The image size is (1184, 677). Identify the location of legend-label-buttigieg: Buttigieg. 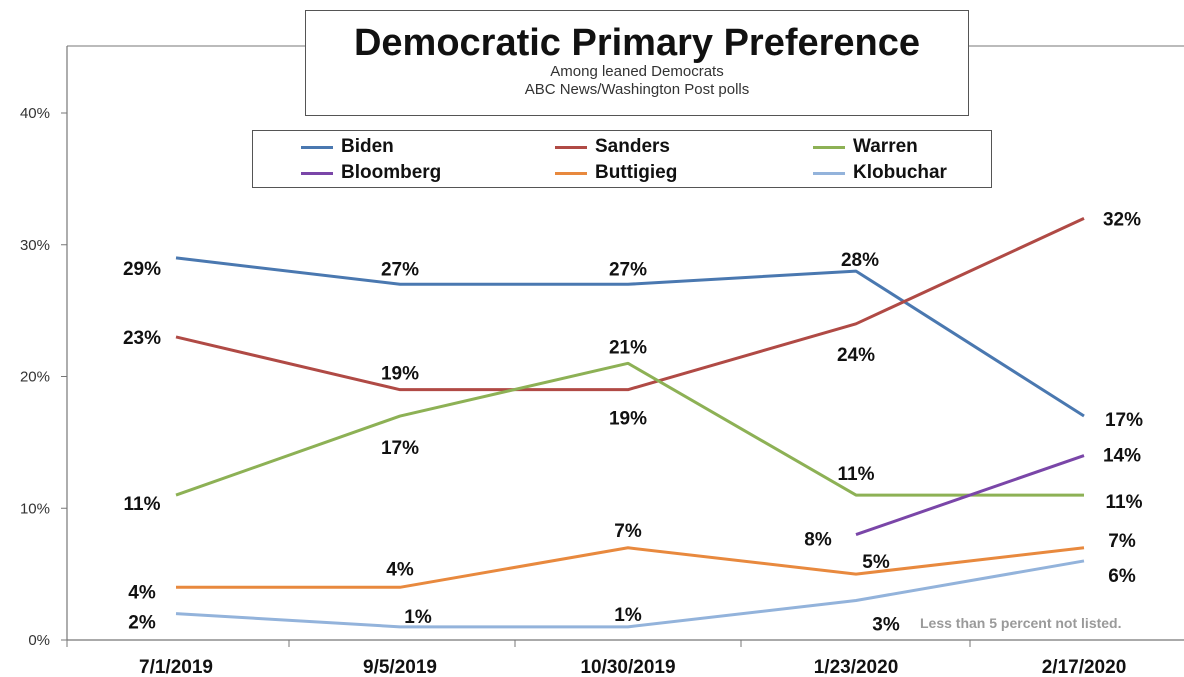
(636, 172).